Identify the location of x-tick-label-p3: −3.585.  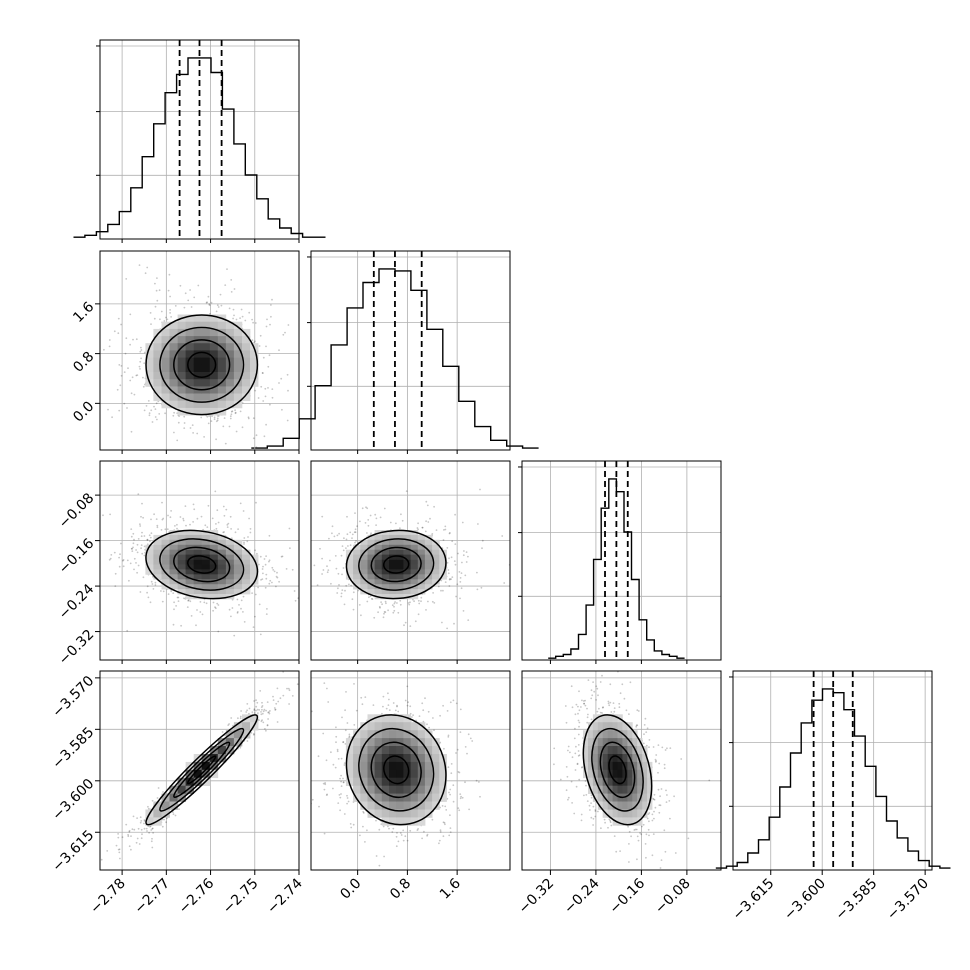
(857, 900).